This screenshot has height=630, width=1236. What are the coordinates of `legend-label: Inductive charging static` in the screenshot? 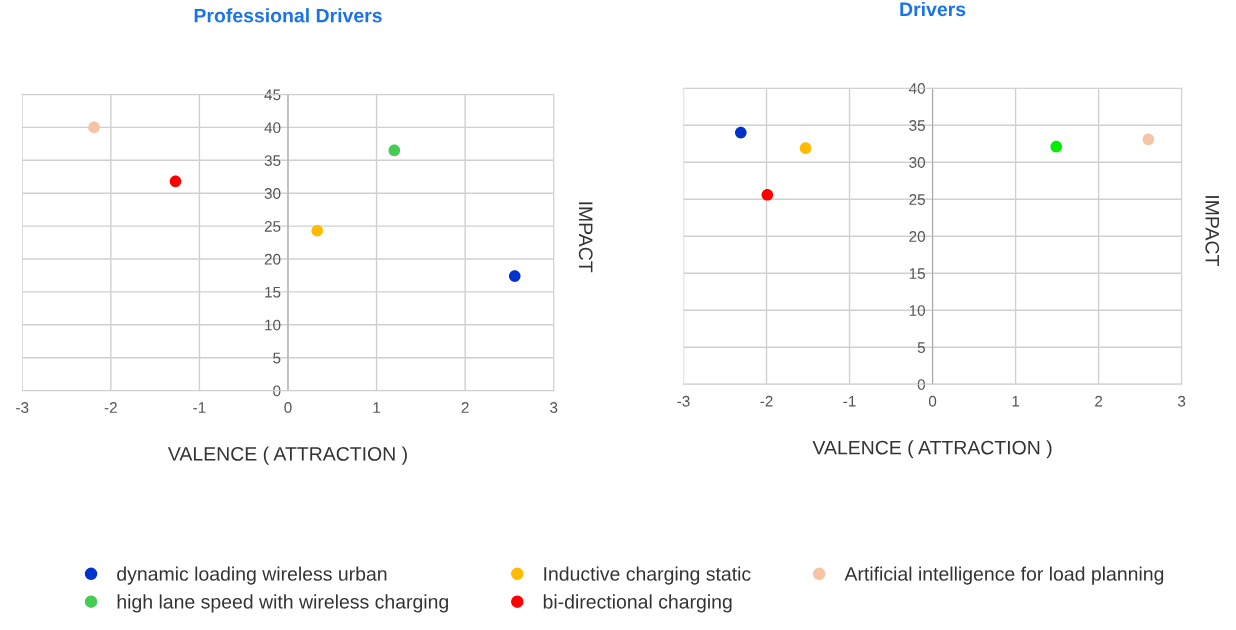 It's located at (647, 575).